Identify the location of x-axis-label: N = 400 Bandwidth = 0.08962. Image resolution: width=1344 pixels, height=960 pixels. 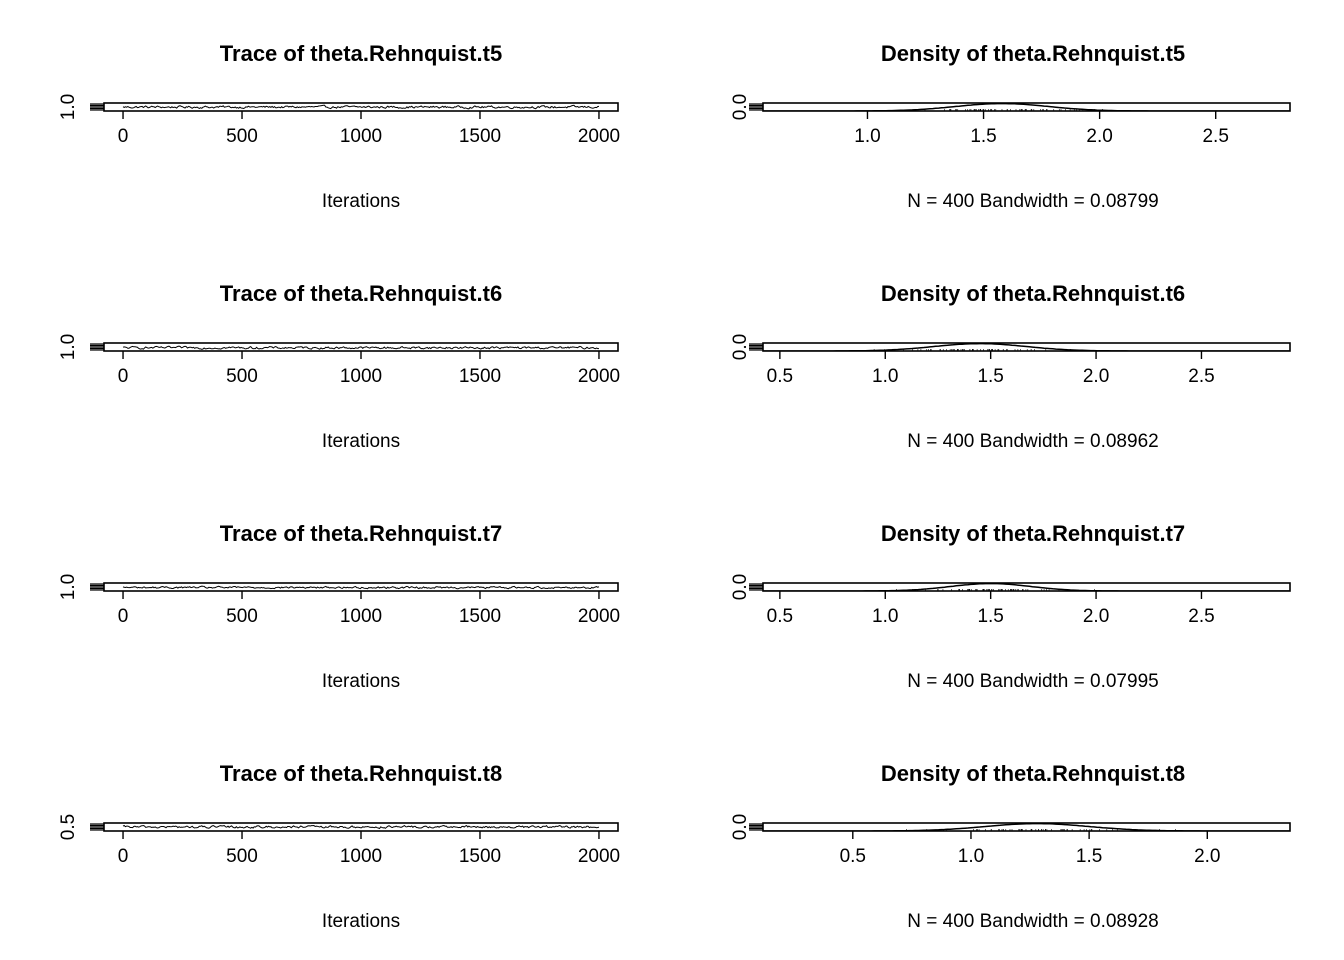
(1032, 441).